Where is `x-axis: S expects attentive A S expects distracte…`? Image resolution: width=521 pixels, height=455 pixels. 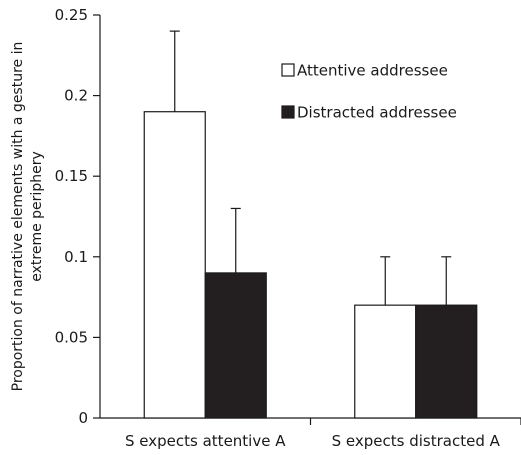
x-axis: S expects attentive A S expects distracte… is located at coordinates (310, 433).